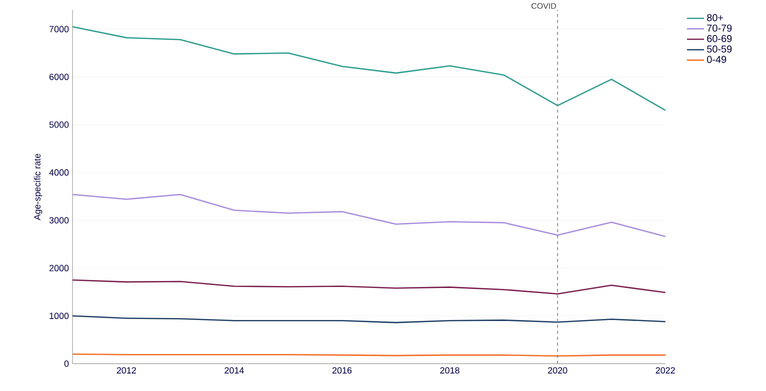  Describe the element at coordinates (715, 18) in the screenshot. I see `legend-label: 80+` at that location.